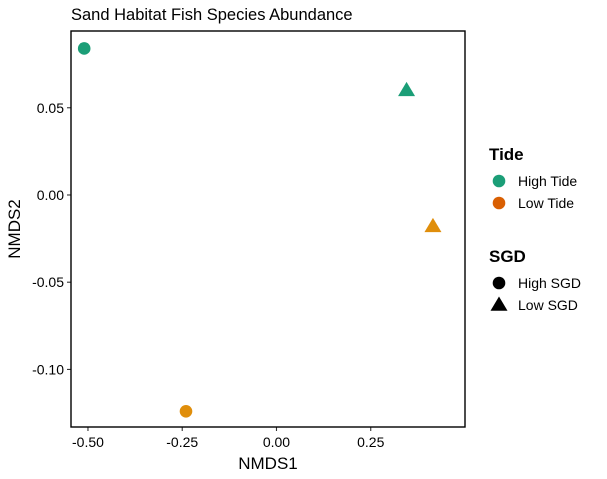  What do you see at coordinates (547, 181) in the screenshot?
I see `legend-label: High Tide` at bounding box center [547, 181].